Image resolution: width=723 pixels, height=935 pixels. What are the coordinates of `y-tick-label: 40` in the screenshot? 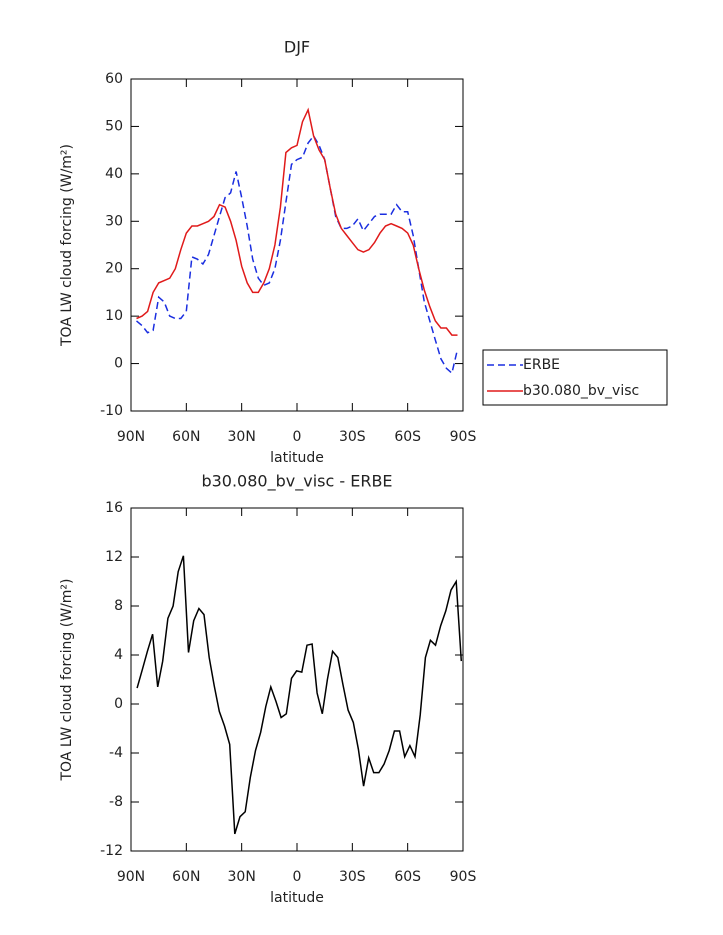 It's located at (114, 174).